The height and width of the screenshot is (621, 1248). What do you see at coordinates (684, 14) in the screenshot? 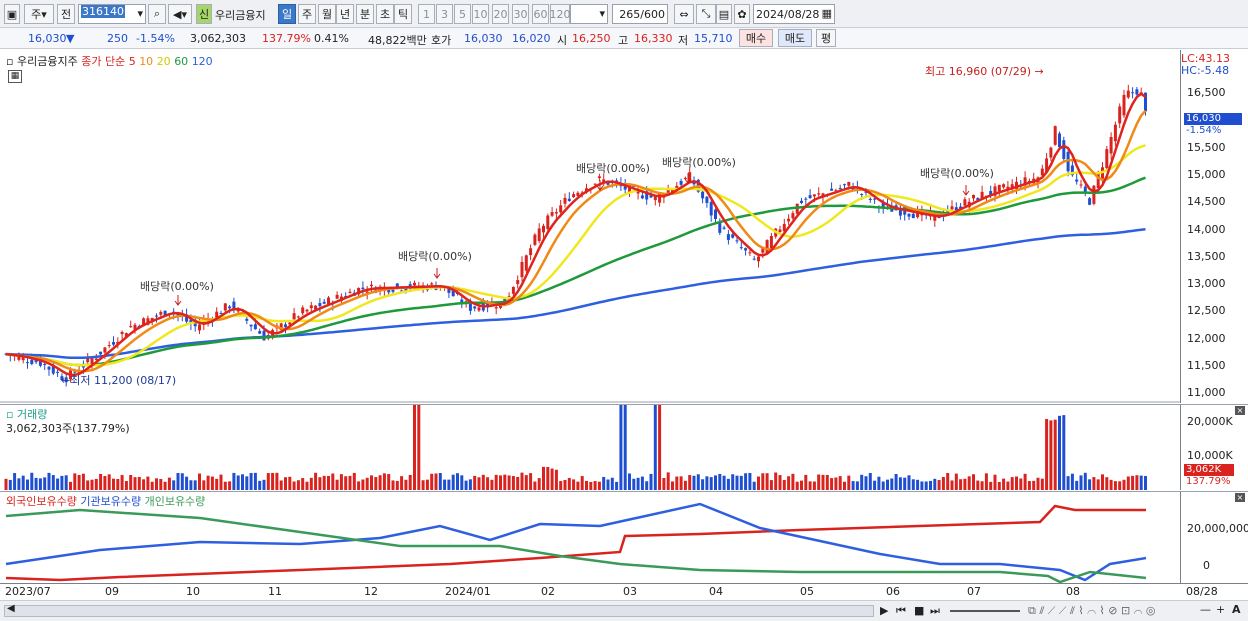
I see `zoom-icon: ⇔` at bounding box center [684, 14].